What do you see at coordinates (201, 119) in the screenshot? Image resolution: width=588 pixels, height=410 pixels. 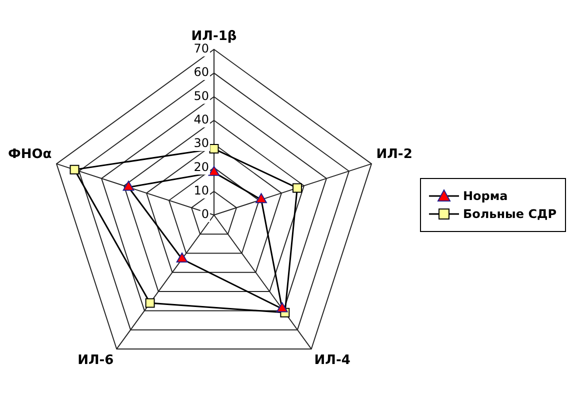 I see `y-tick-label: 40` at bounding box center [201, 119].